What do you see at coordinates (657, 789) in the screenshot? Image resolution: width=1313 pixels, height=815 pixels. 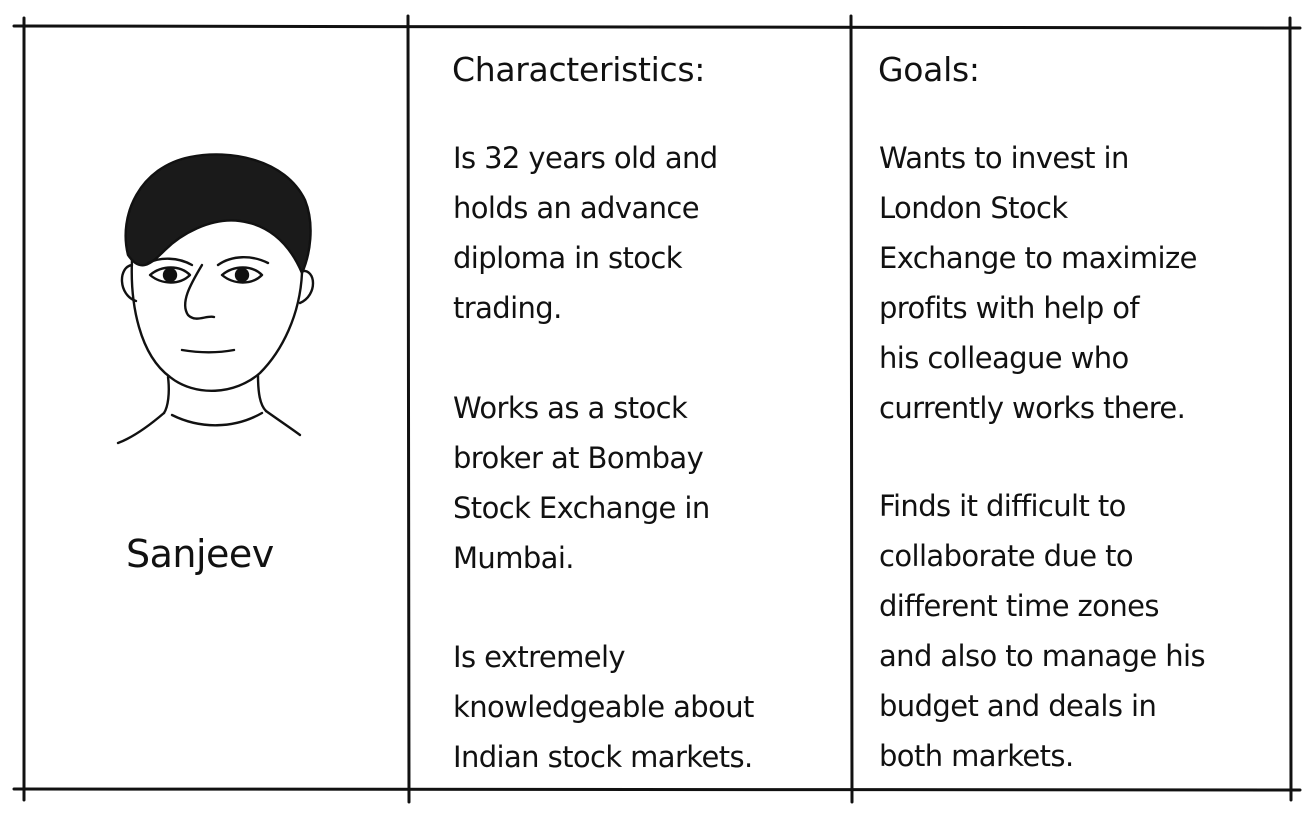 I see `bottom-border-line` at bounding box center [657, 789].